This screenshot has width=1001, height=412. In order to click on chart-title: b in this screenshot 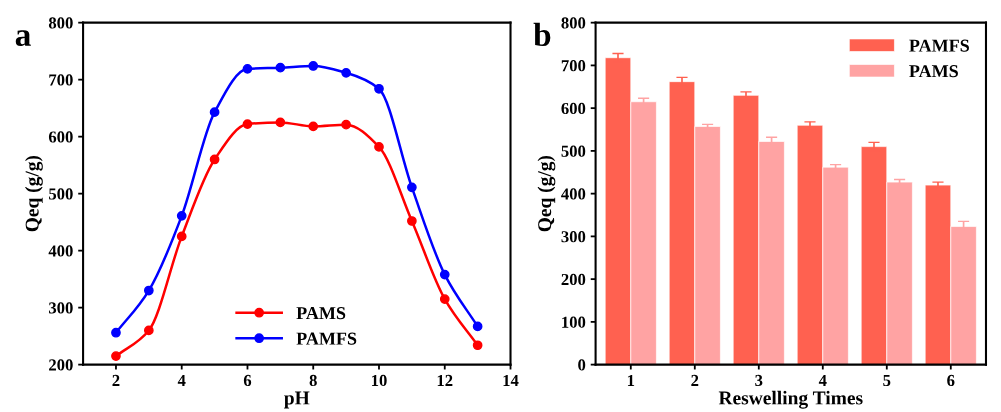, I will do `click(542, 34)`.